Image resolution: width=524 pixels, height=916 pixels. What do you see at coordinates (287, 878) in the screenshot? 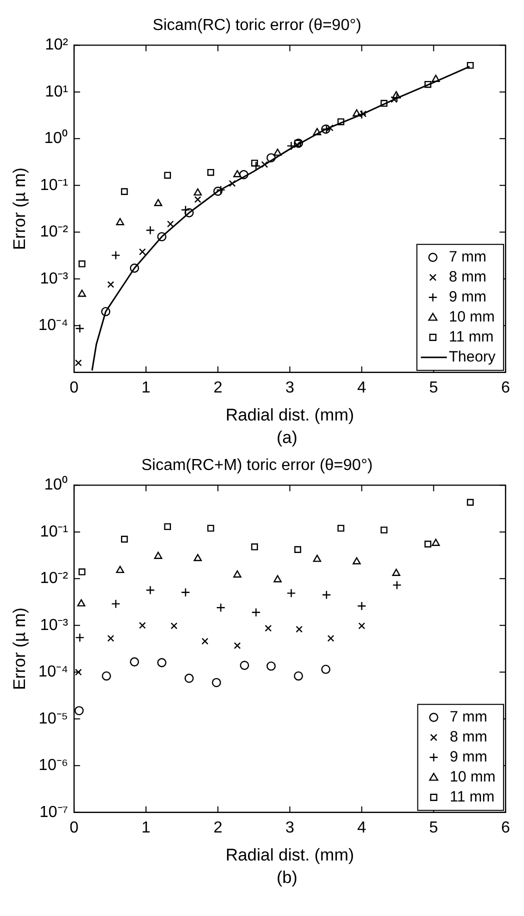
I see `text: (b)` at bounding box center [287, 878].